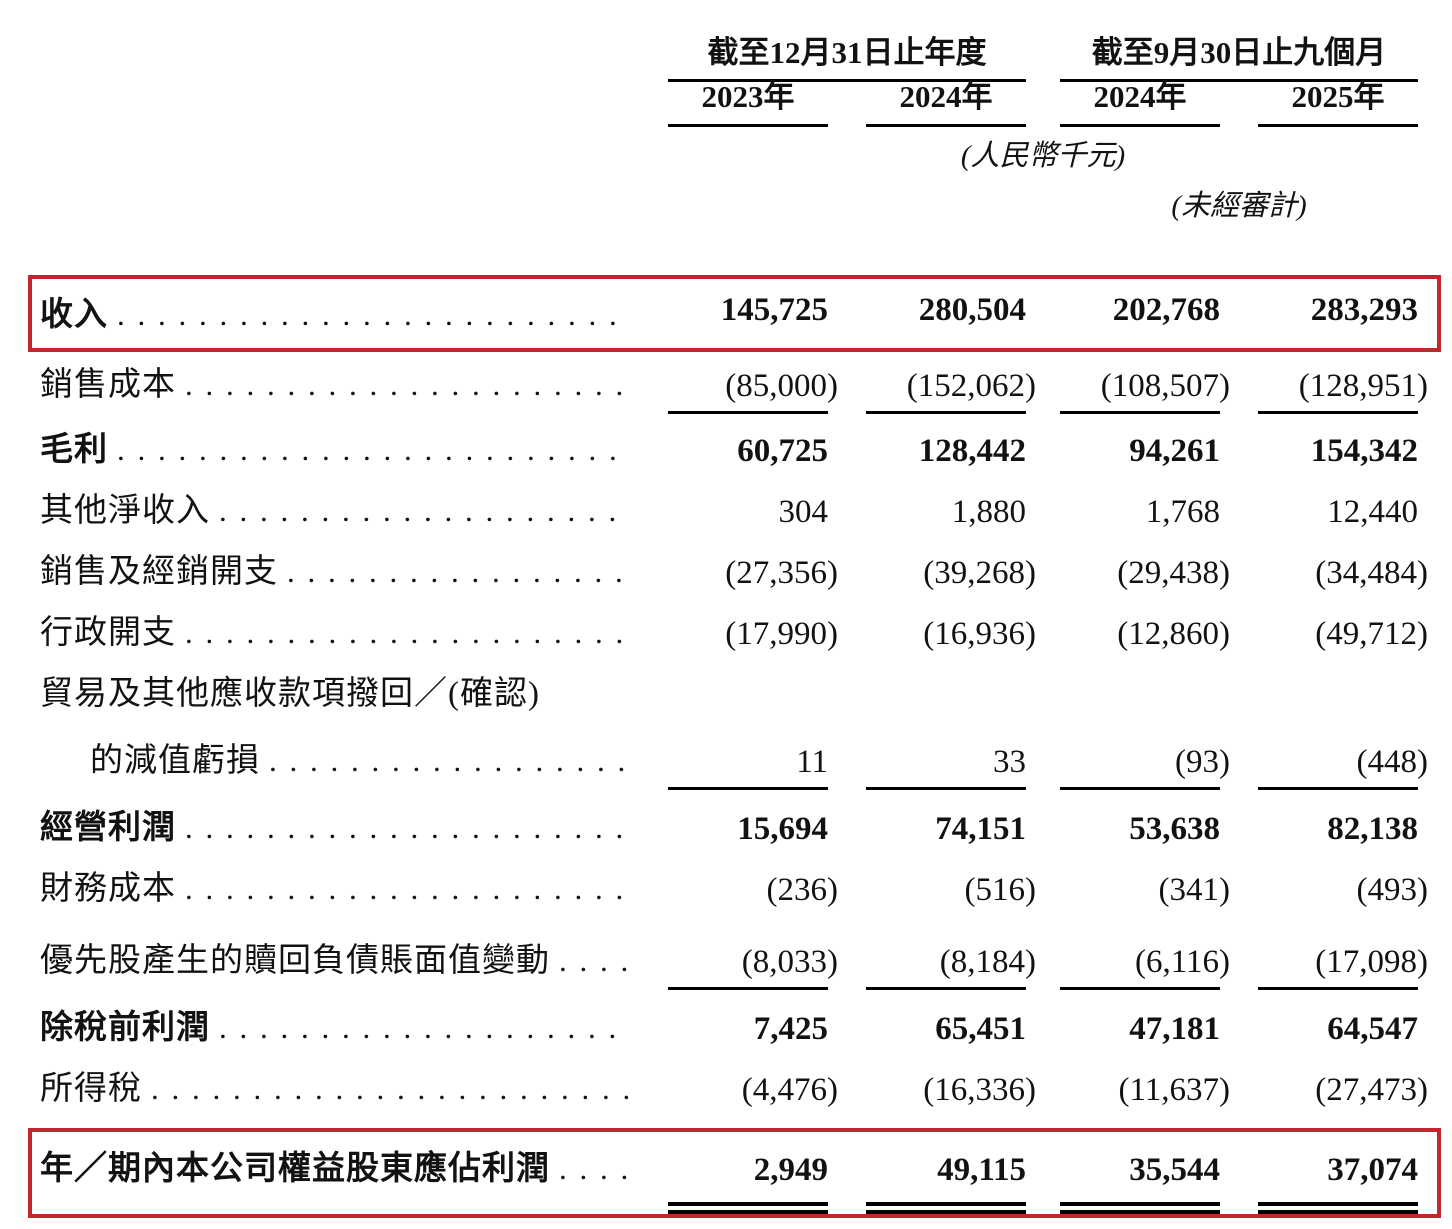 The image size is (1452, 1229). I want to click on cell-value: (34,484), so click(1371, 573).